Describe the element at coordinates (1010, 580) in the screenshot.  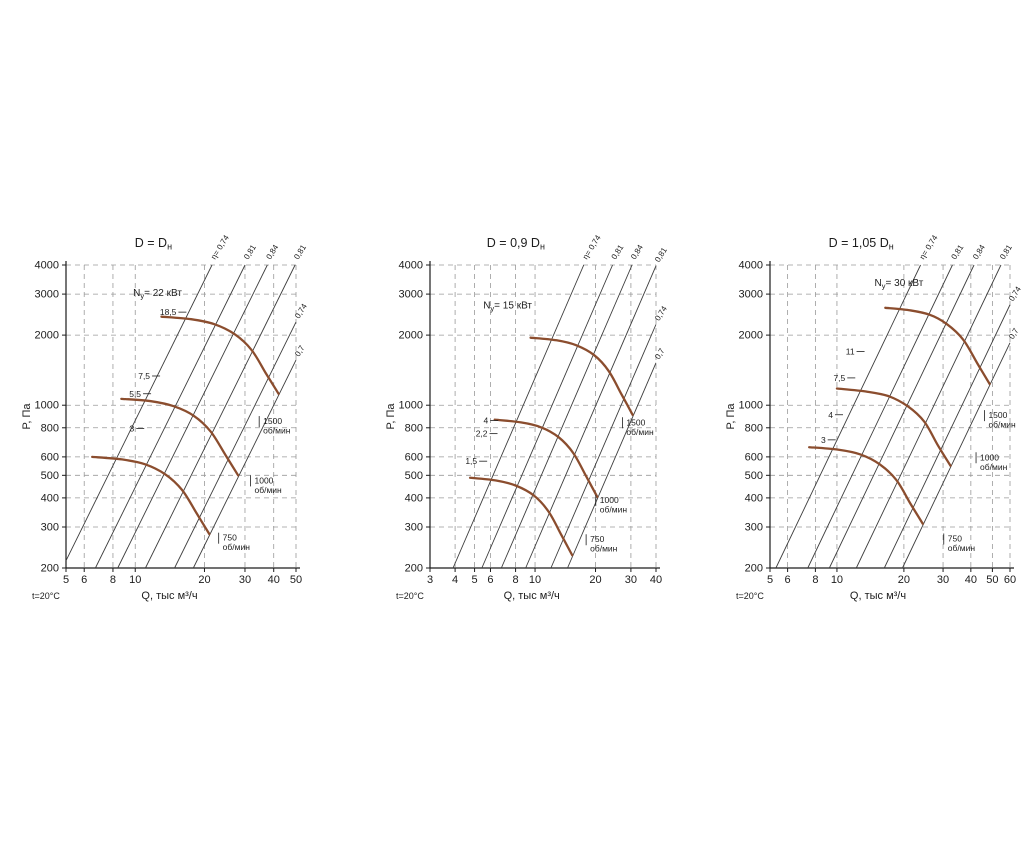
I see `x-tick-label: 60` at that location.